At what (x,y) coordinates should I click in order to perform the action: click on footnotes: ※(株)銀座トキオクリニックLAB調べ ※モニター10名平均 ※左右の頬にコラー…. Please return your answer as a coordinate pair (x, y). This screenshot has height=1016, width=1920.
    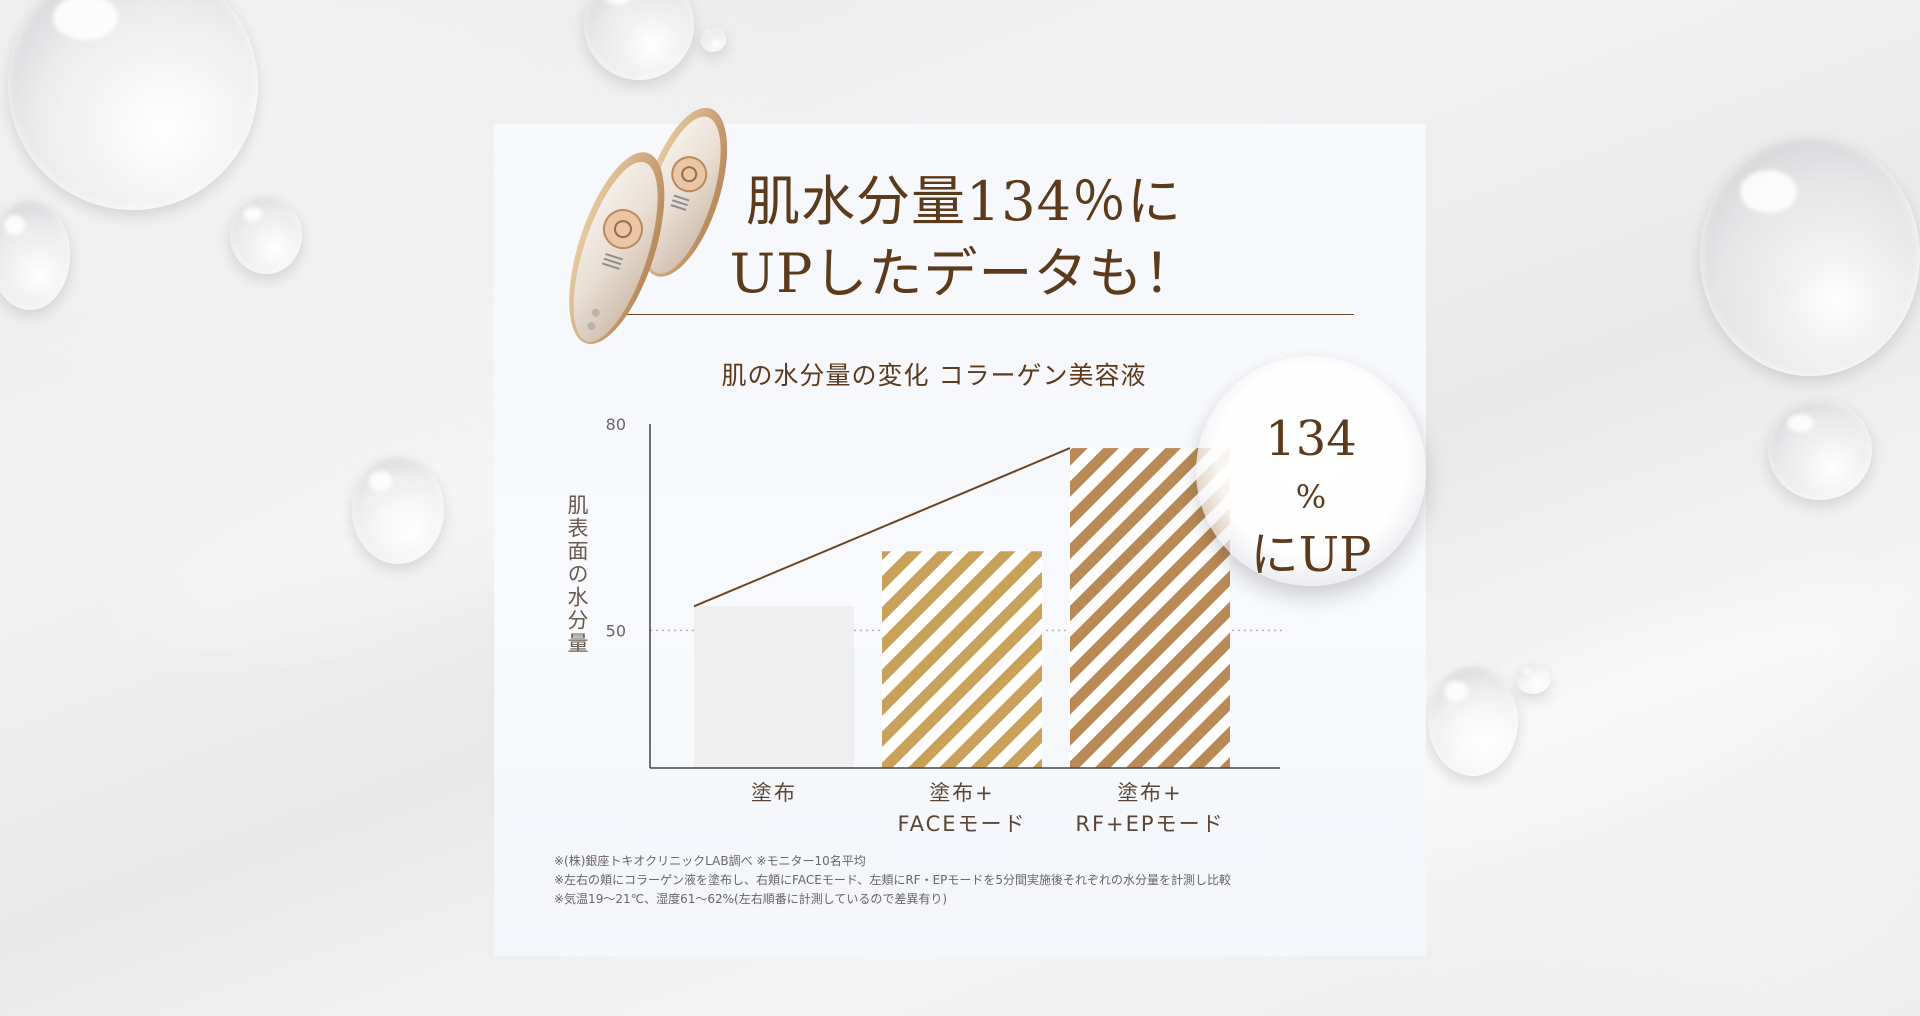
    Looking at the image, I should click on (892, 880).